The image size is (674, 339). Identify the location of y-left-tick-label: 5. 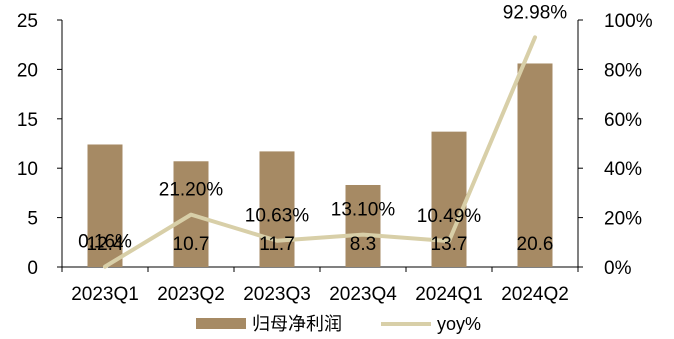
(32, 219).